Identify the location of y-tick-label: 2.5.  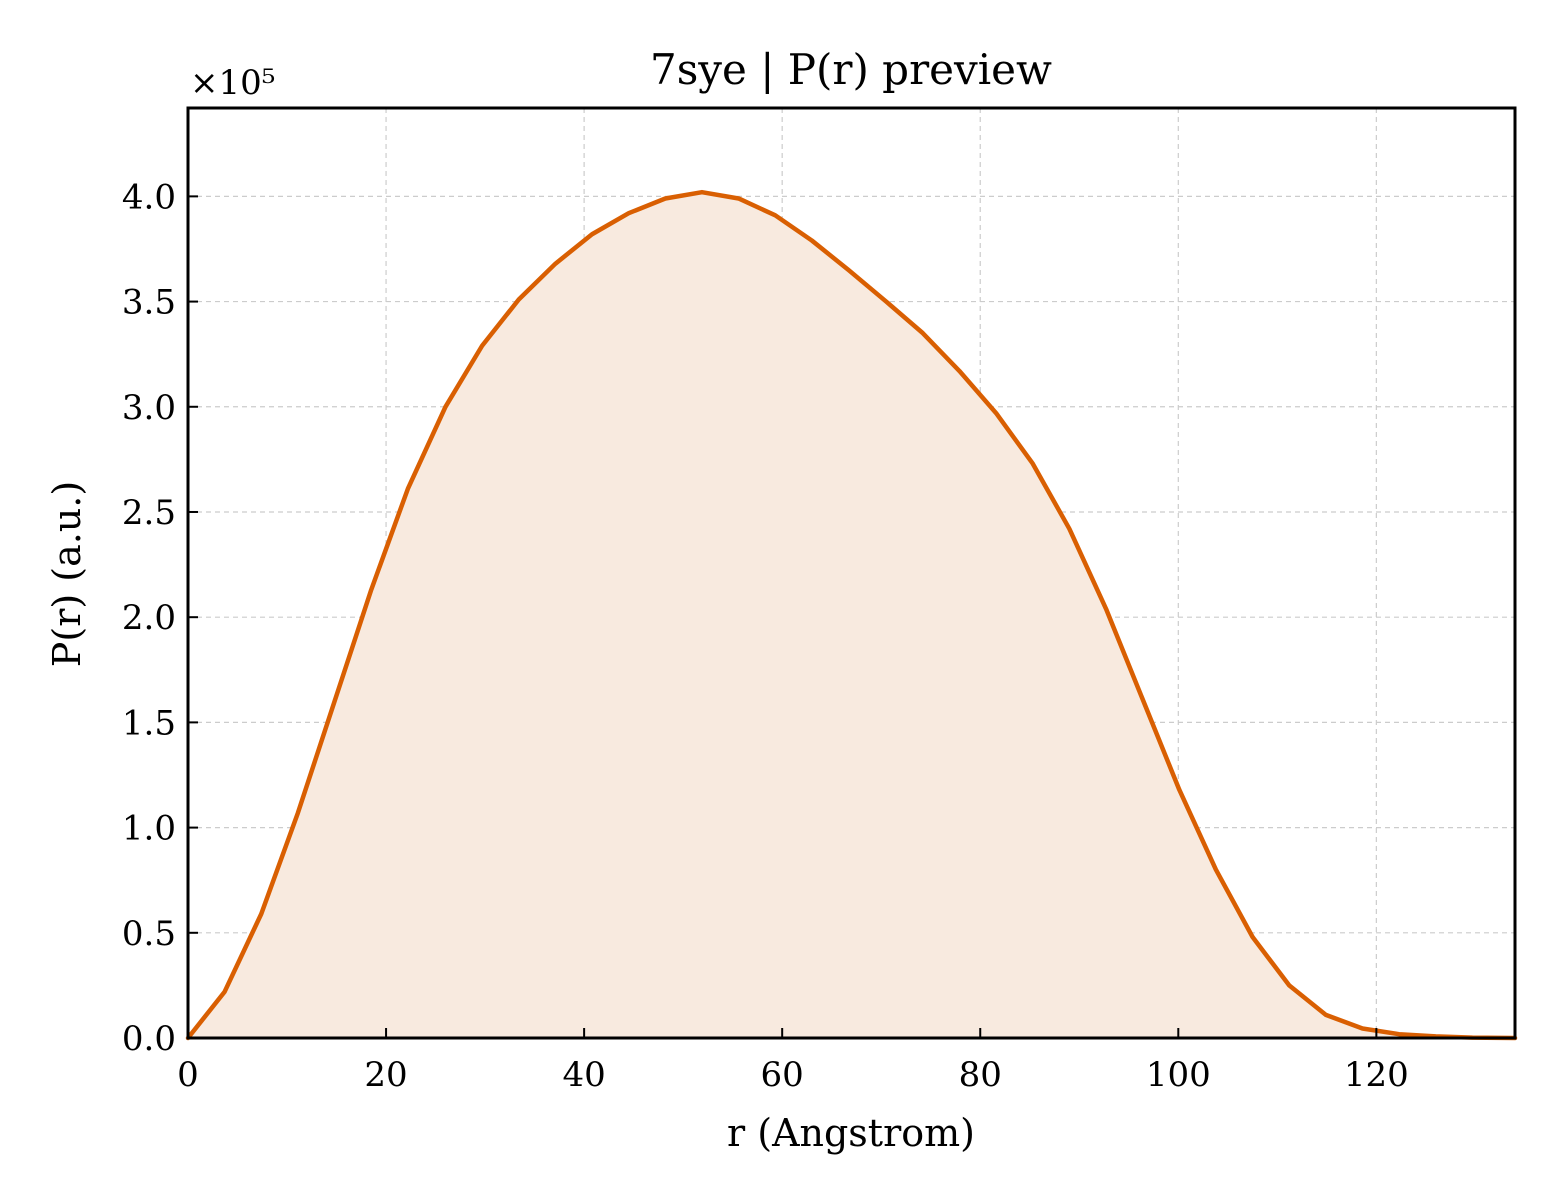
(149, 513).